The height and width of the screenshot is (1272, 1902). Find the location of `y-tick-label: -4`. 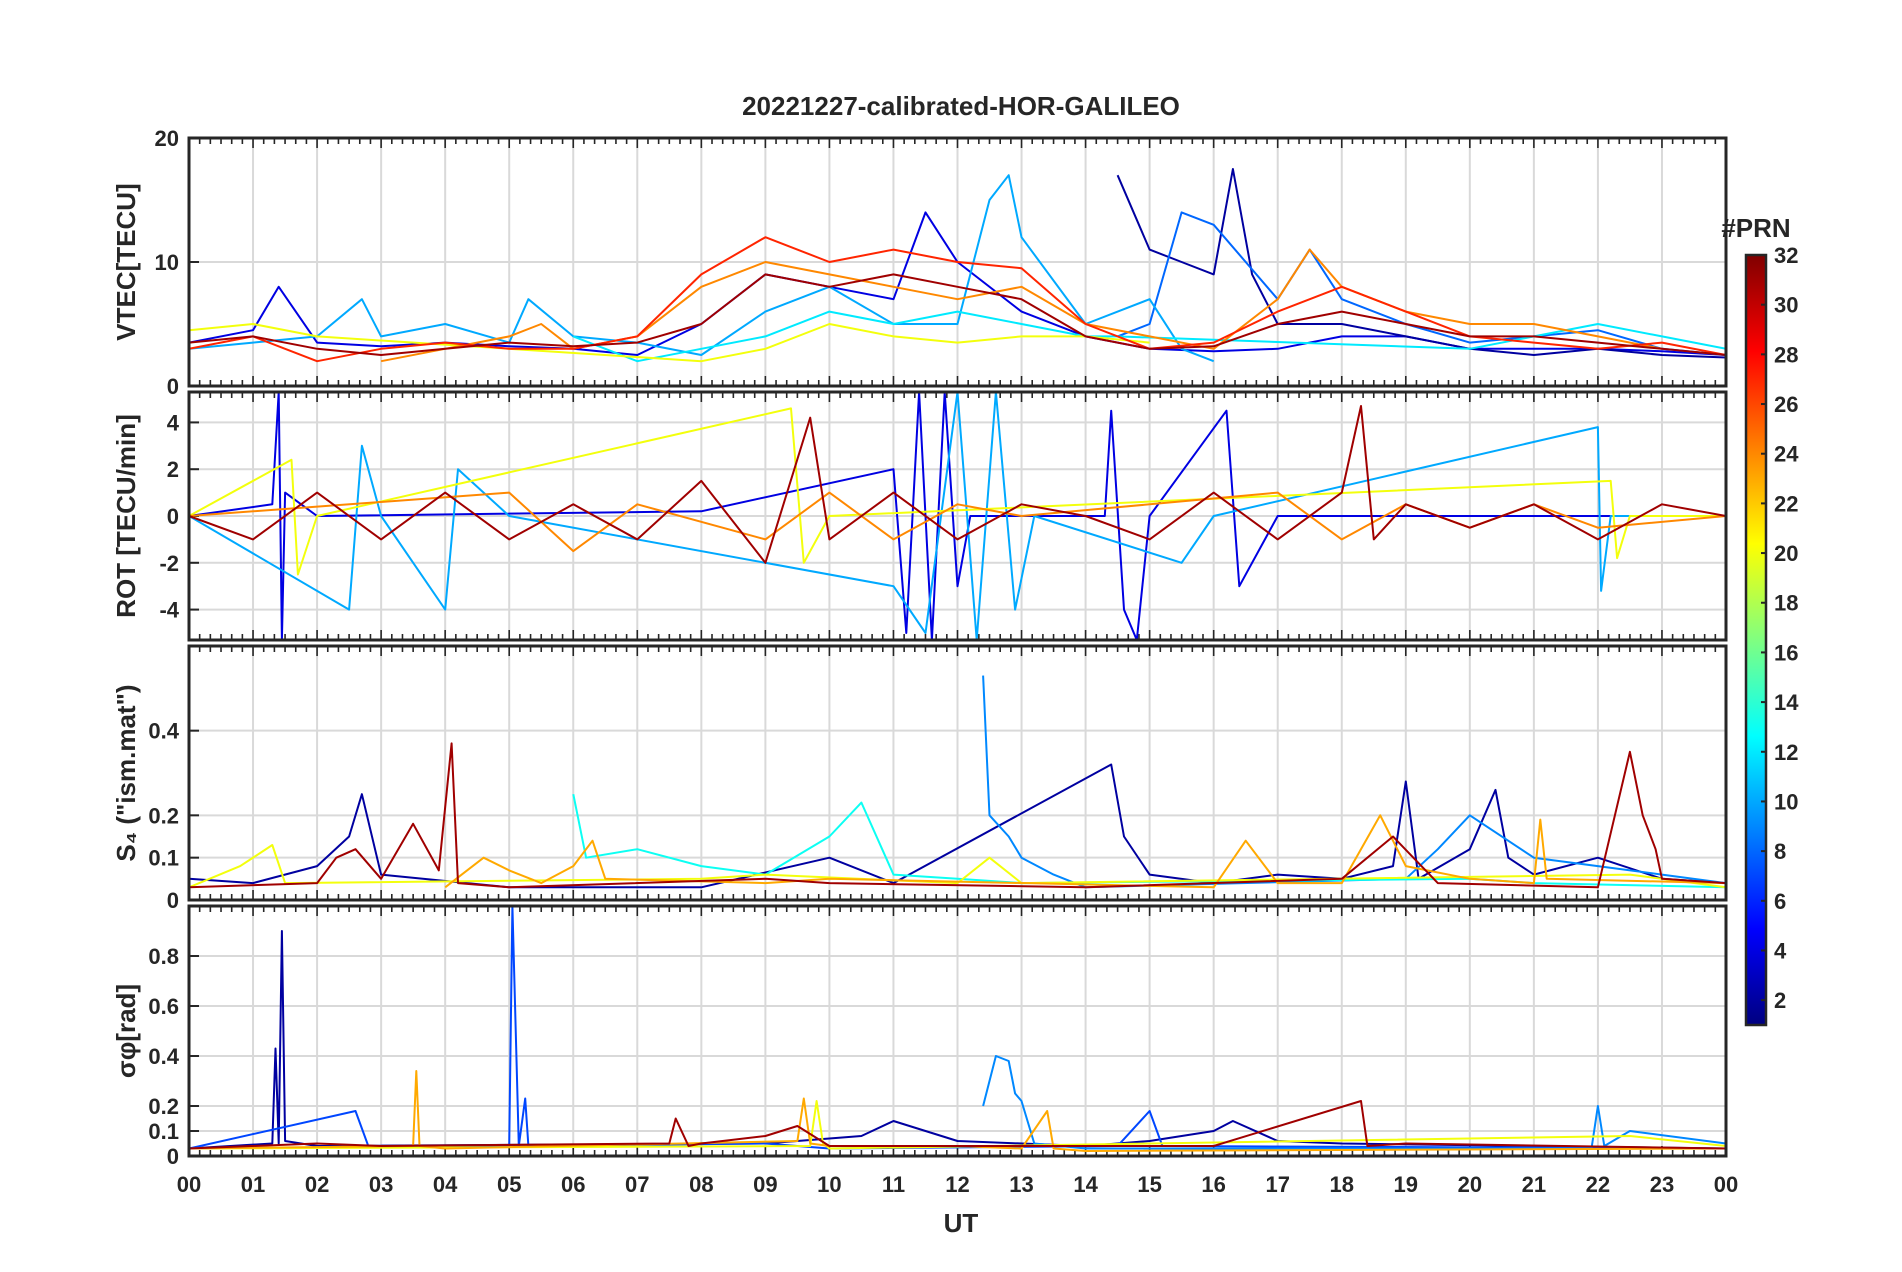

y-tick-label: -4 is located at coordinates (169, 610).